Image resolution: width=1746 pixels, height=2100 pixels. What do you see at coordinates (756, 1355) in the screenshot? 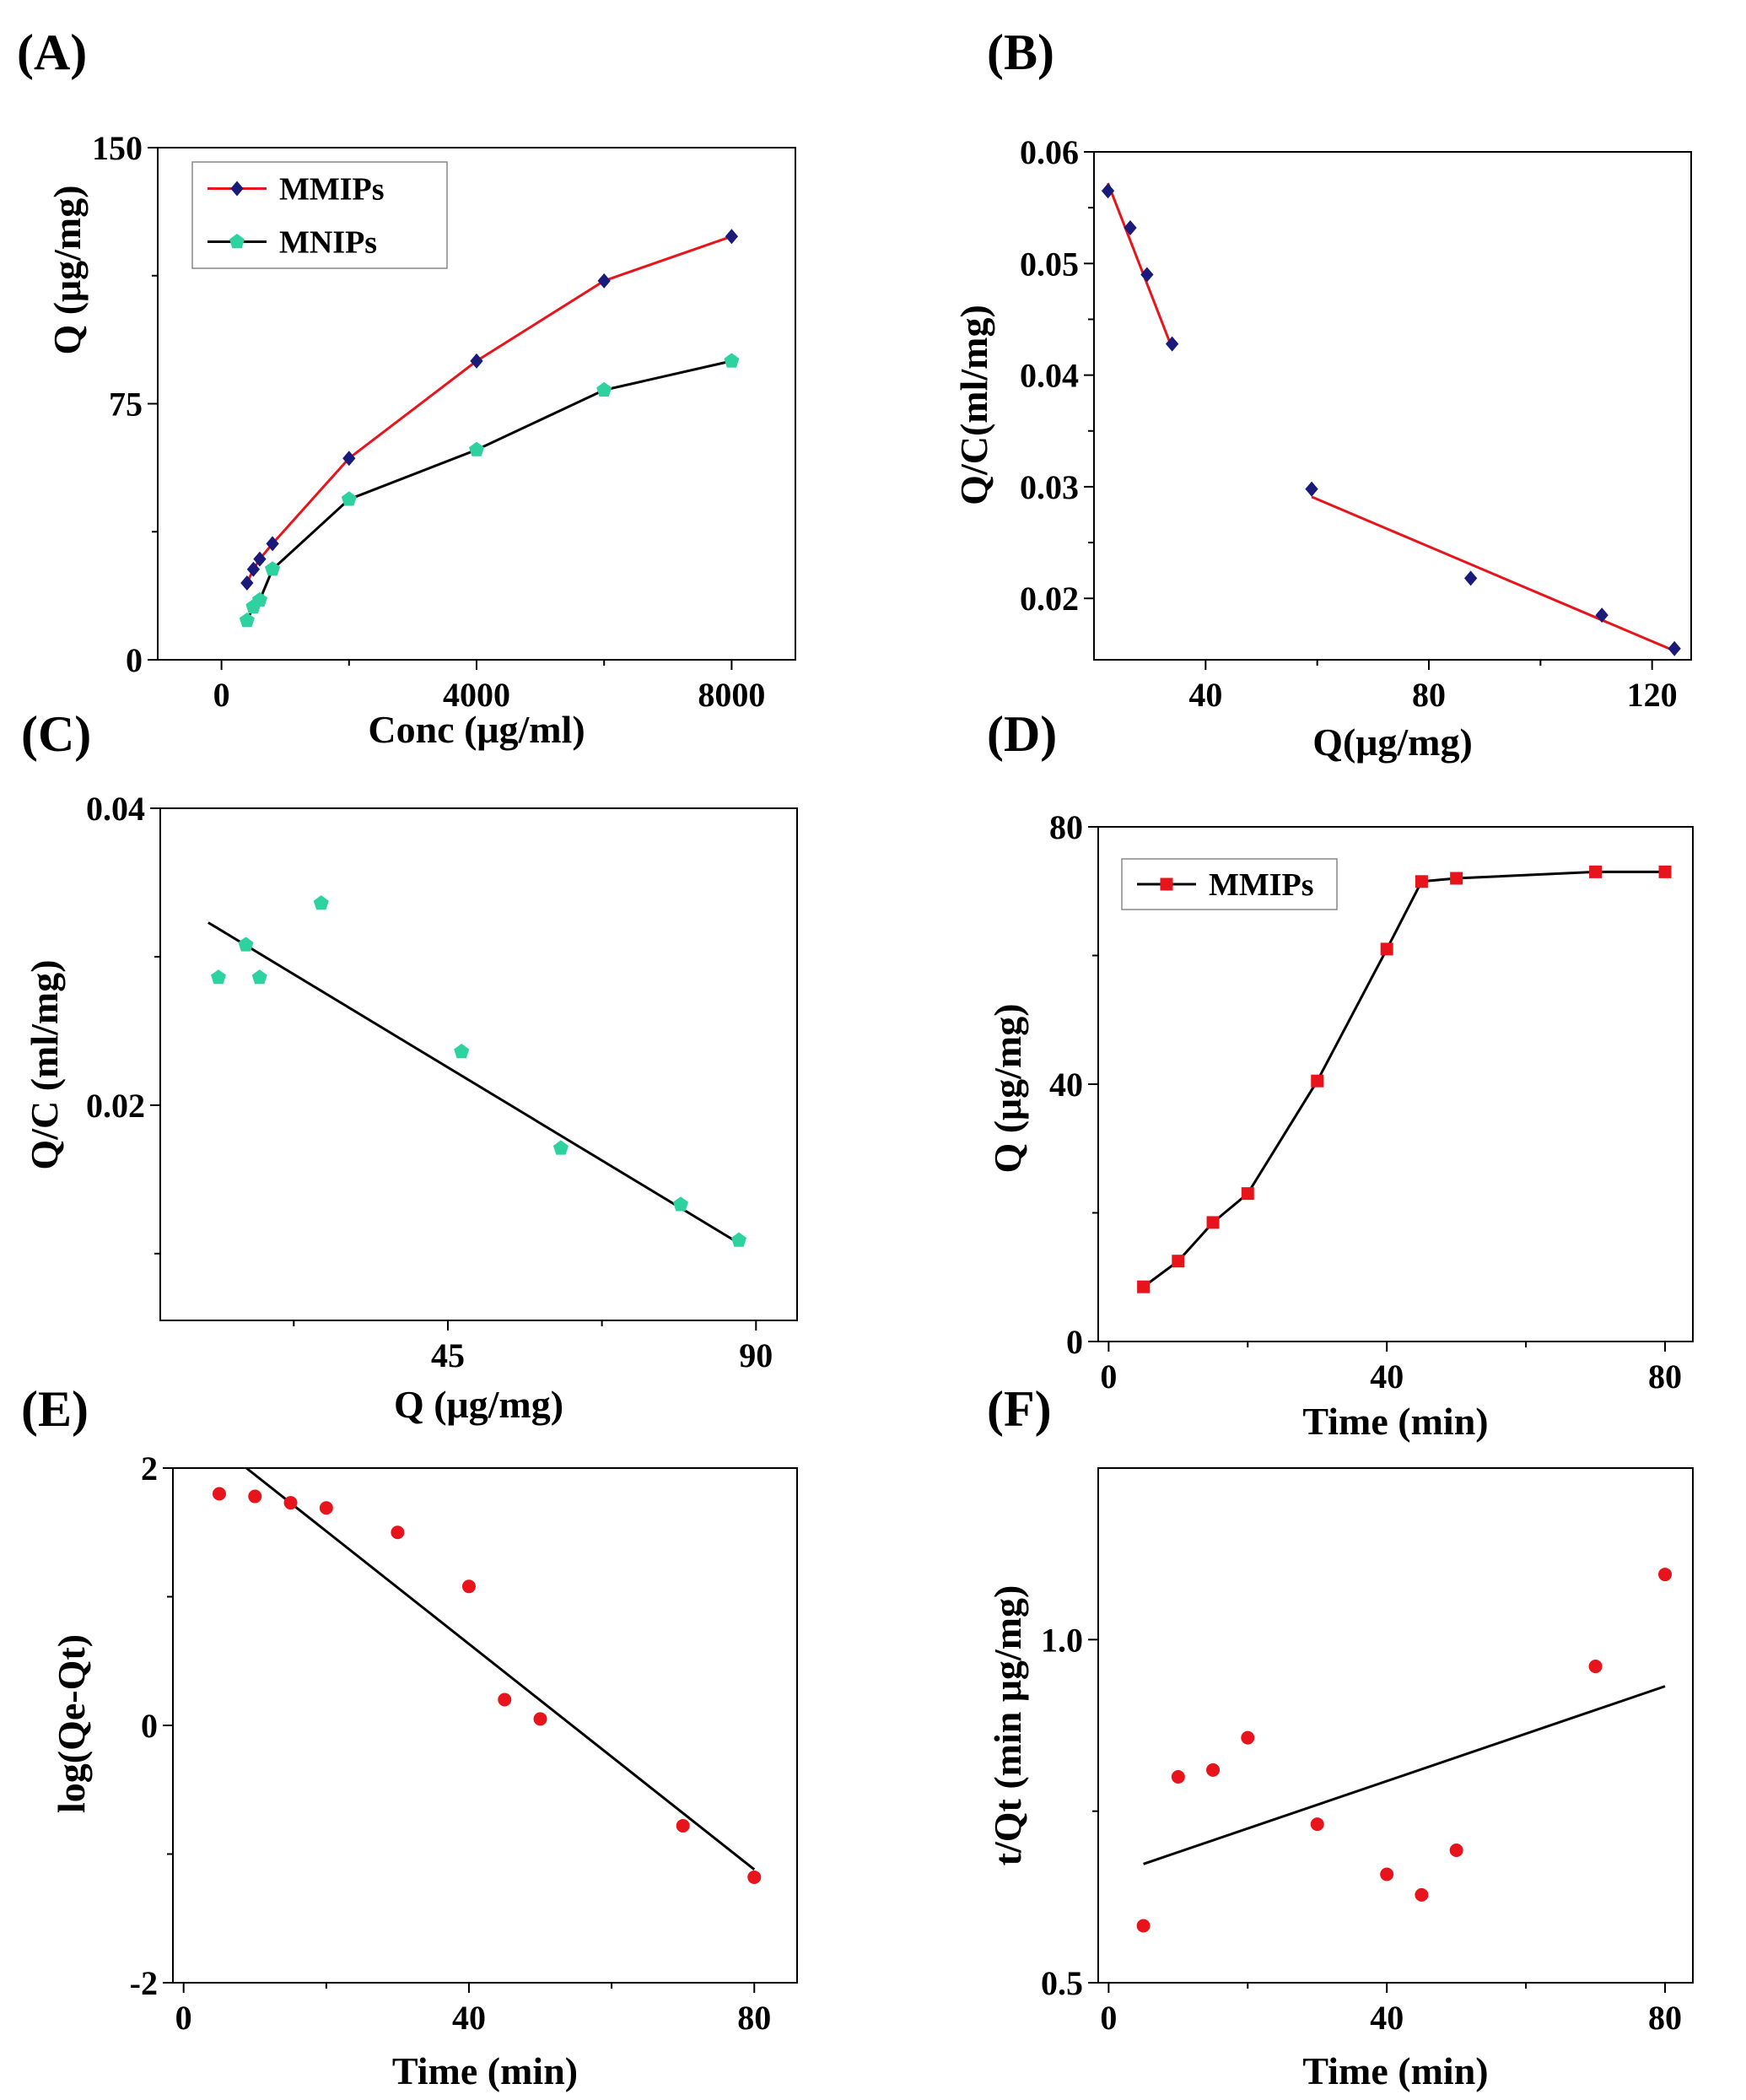
I see `x-tick-label: 90` at bounding box center [756, 1355].